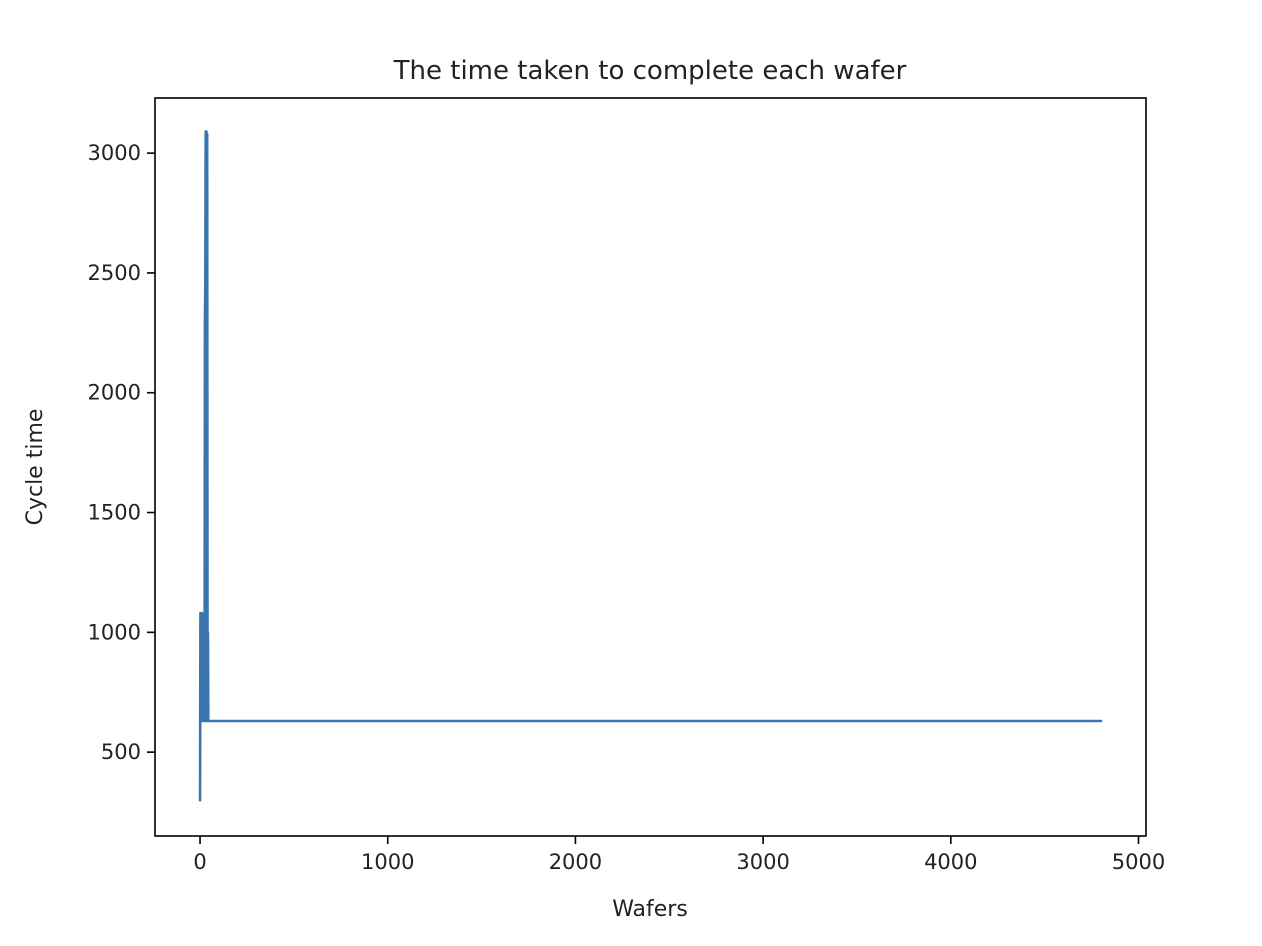  I want to click on x-tick-label: 2000, so click(575, 862).